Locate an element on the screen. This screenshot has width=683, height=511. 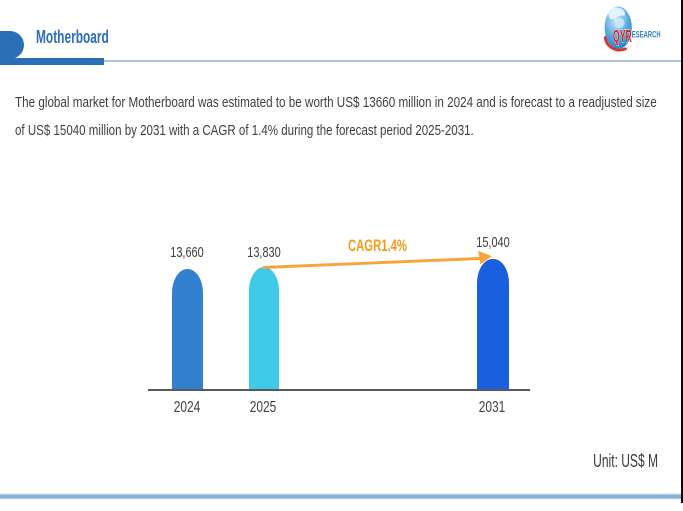
svg-text: ESEARCH is located at coordinates (646, 34).